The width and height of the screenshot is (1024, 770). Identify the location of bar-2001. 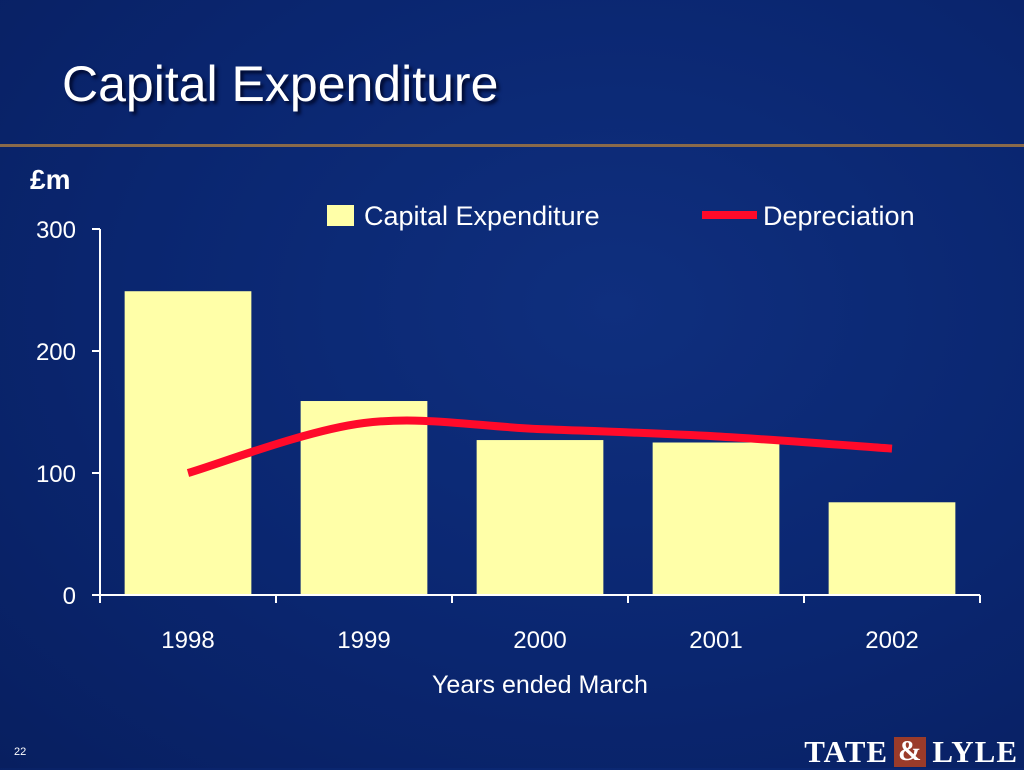
(716, 518).